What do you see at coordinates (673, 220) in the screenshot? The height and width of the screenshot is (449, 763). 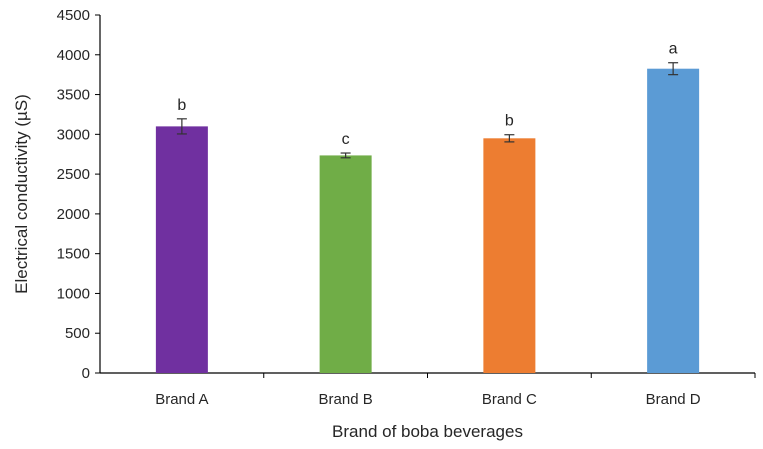 I see `bar-brand-d` at bounding box center [673, 220].